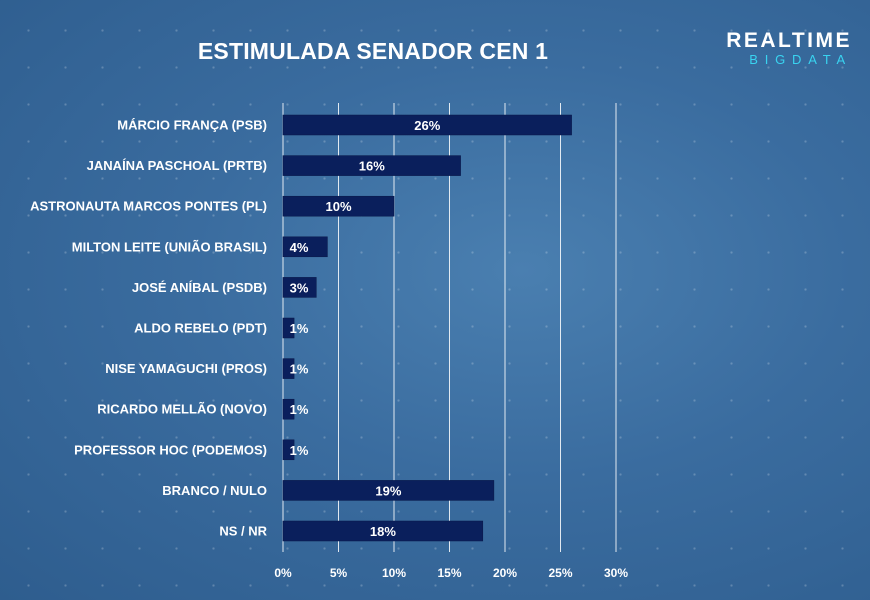  What do you see at coordinates (560, 573) in the screenshot?
I see `x-tick-label: 25%` at bounding box center [560, 573].